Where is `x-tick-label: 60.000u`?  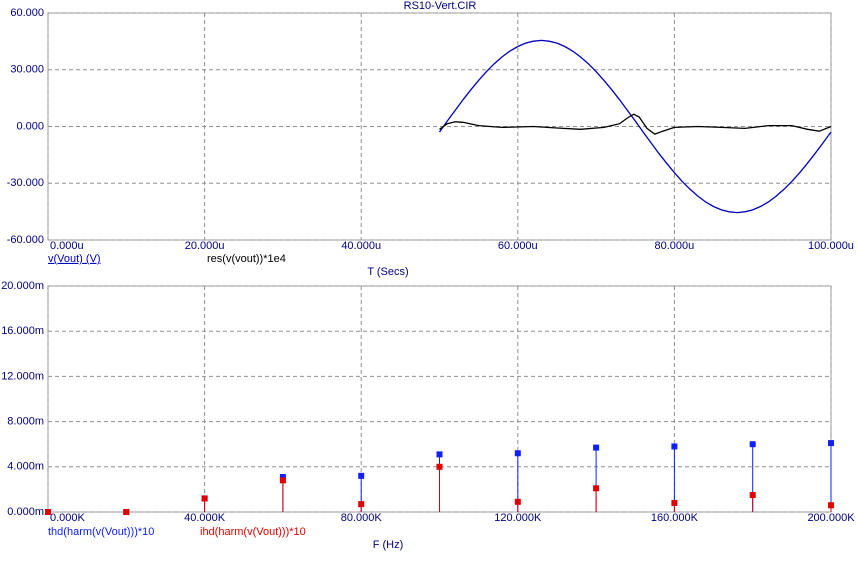
x-tick-label: 60.000u is located at coordinates (518, 246).